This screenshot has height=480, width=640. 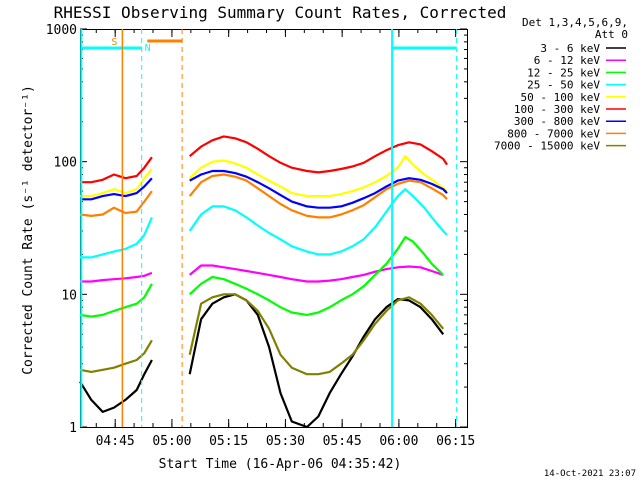 What do you see at coordinates (280, 464) in the screenshot?
I see `x-axis-label: Start Time (16-Apr-06 04:35:42)` at bounding box center [280, 464].